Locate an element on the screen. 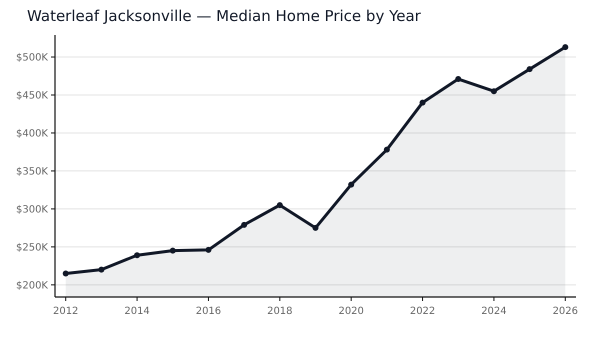 The image size is (599, 343). y-tick-label: $200K is located at coordinates (32, 286).